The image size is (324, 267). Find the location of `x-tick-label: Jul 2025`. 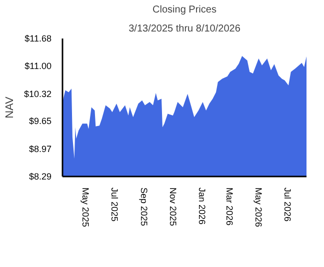

x-tick-label: Jul 2025 is located at coordinates (115, 205).